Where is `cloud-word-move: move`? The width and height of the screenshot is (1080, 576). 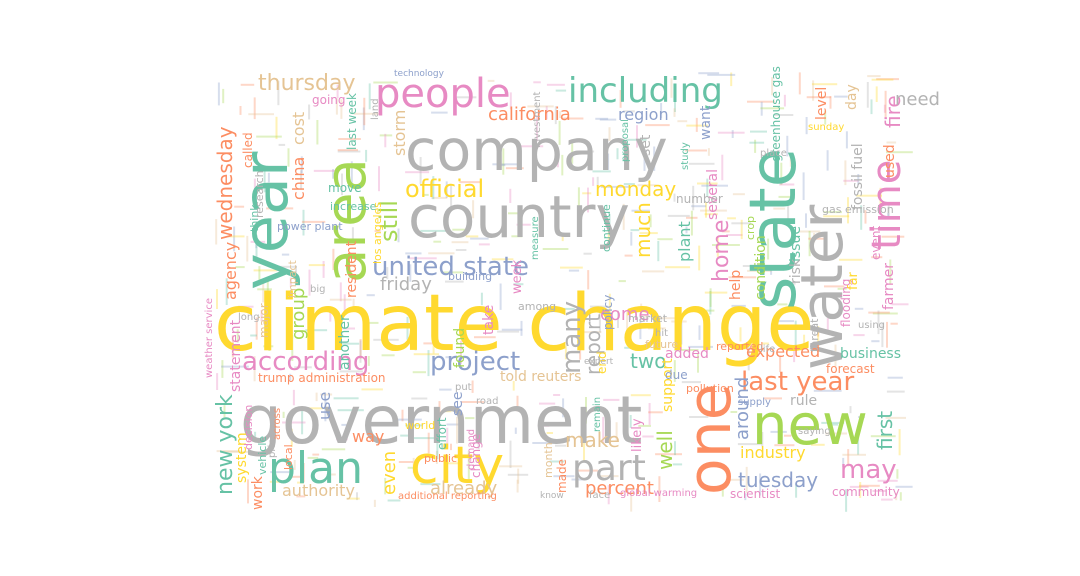
cloud-word-move: move is located at coordinates (345, 188).